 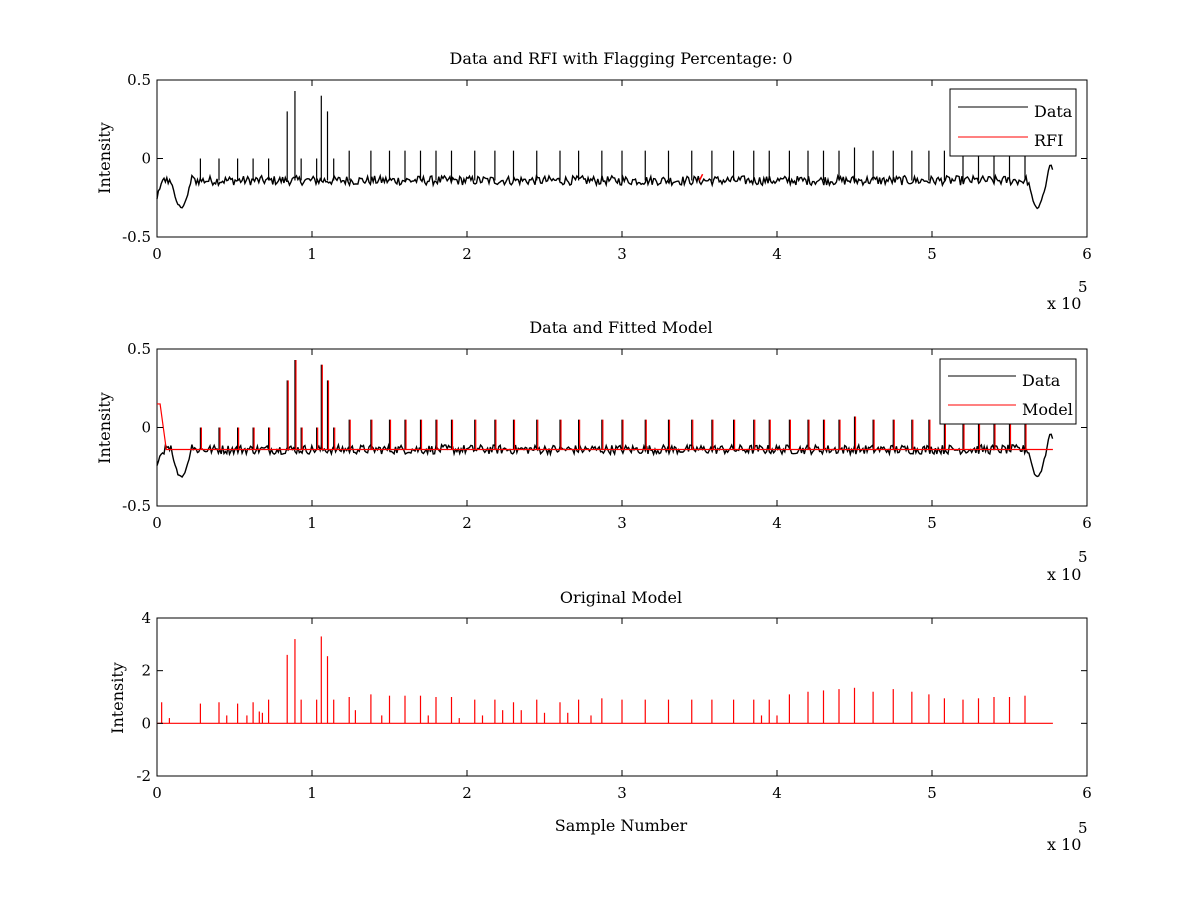 What do you see at coordinates (1048, 140) in the screenshot?
I see `legend-entry-rfi: RFI` at bounding box center [1048, 140].